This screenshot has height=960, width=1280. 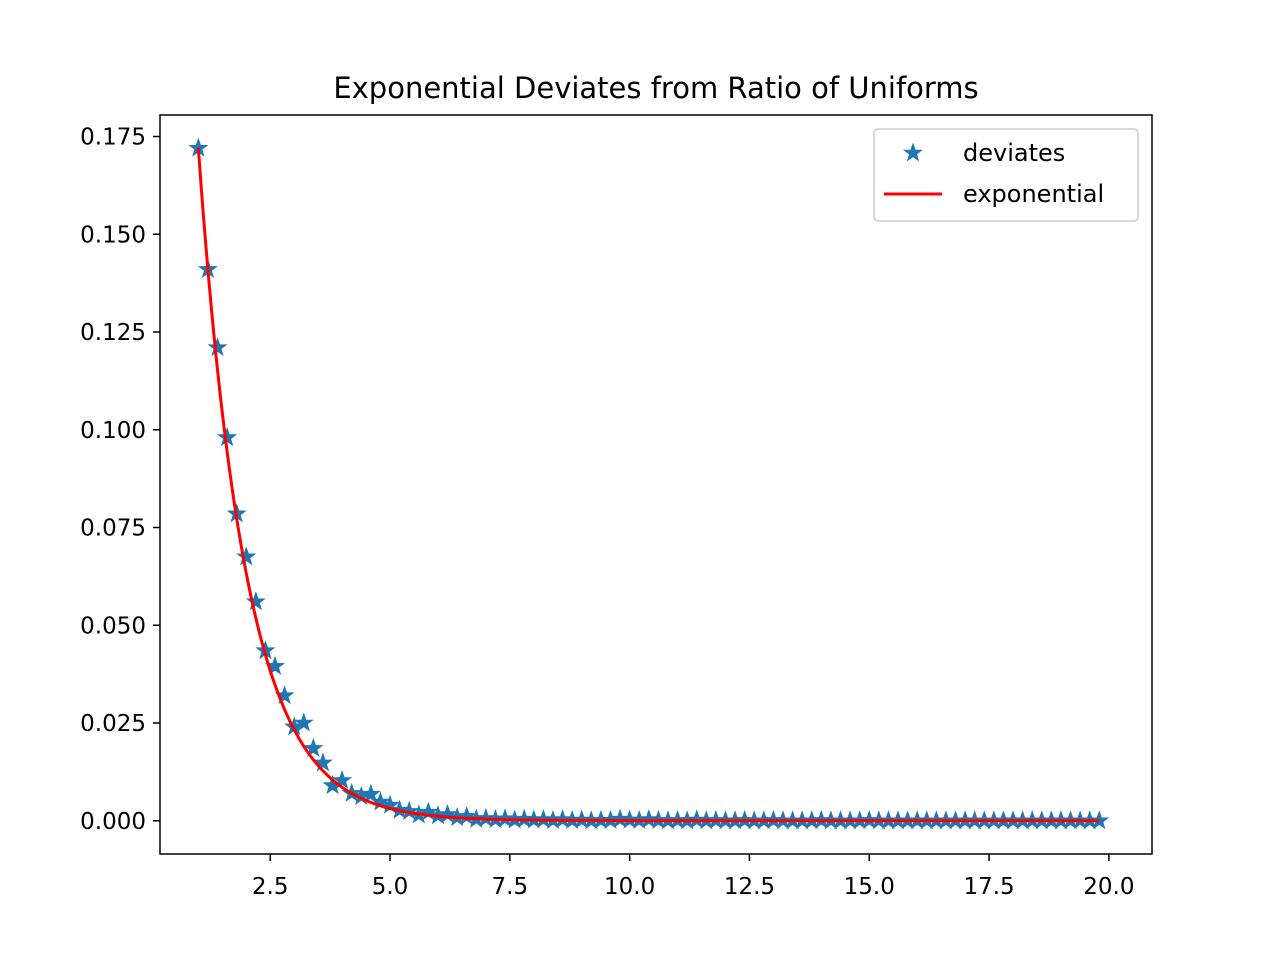 I want to click on x-tick-label: 20.0, so click(x=1108, y=887).